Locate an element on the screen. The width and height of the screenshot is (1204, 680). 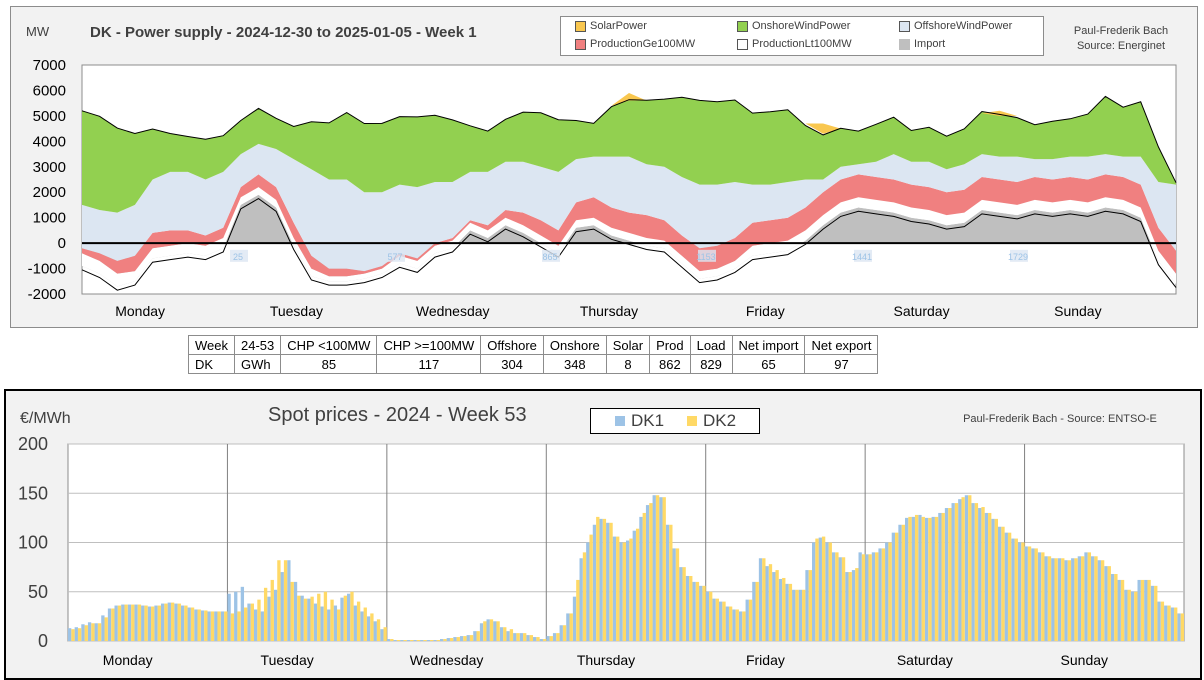
bottom-credit: Paul-Frederik Bach - Source: ENTSO-E is located at coordinates (1060, 419).